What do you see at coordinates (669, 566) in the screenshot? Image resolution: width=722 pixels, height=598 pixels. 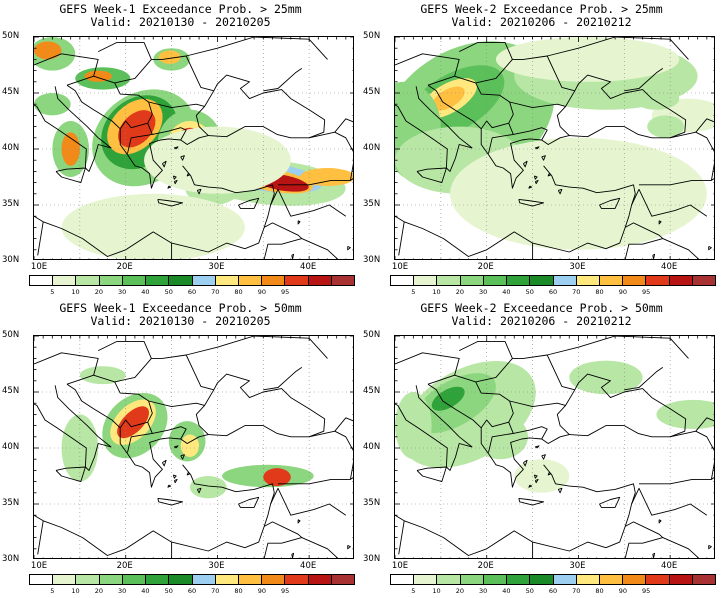 I see `longitude-label: 40E` at bounding box center [669, 566].